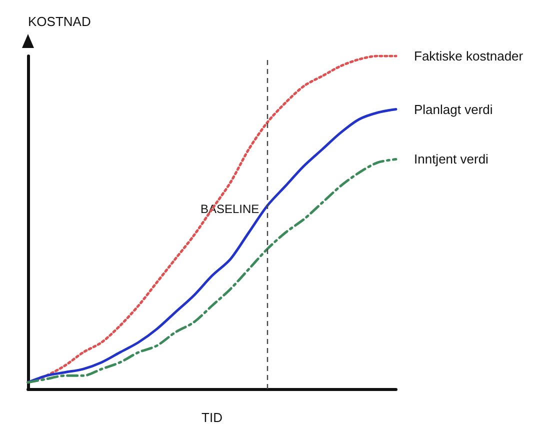 Image resolution: width=544 pixels, height=437 pixels. Describe the element at coordinates (451, 159) in the screenshot. I see `series-label: Inntjent verdi` at that location.